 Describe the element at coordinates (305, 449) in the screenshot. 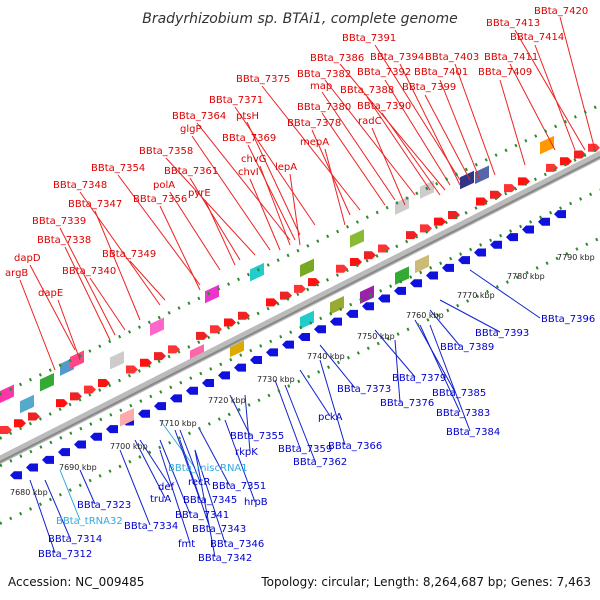

I see `gene-label: BBta_7359` at that location.